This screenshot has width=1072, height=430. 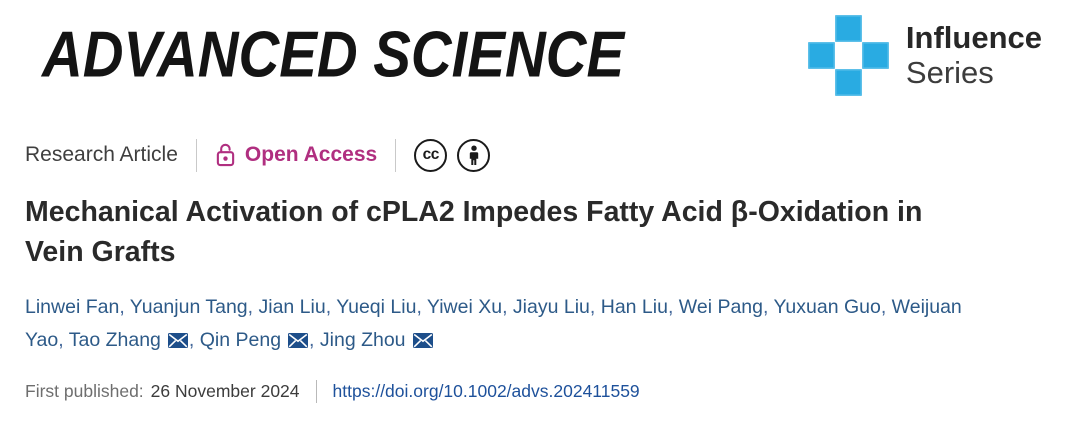 I want to click on author-link: Han Liu, so click(x=634, y=306).